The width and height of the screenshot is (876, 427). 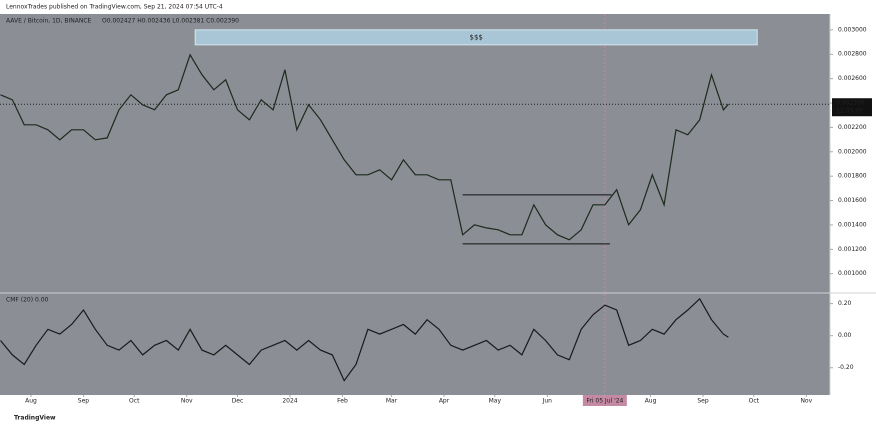 I want to click on y-tick-label: -0.20, so click(x=846, y=367).